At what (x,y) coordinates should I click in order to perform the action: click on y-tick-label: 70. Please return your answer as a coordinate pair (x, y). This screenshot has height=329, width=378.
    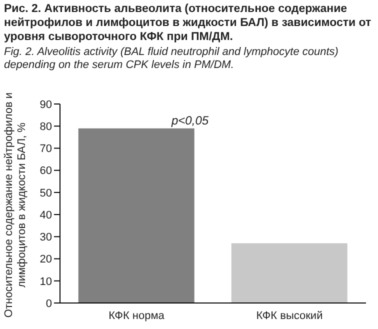
    Looking at the image, I should click on (46, 149).